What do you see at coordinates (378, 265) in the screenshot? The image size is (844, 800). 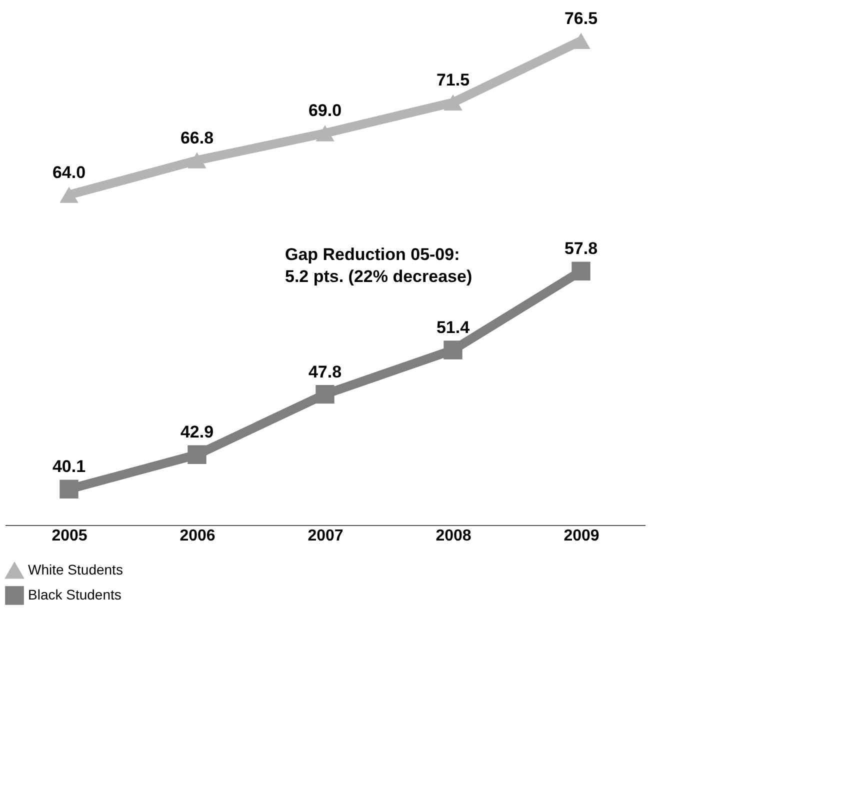 I see `annotation: Gap Reduction 05-09: 5.2 pts. (22% decrease)` at bounding box center [378, 265].